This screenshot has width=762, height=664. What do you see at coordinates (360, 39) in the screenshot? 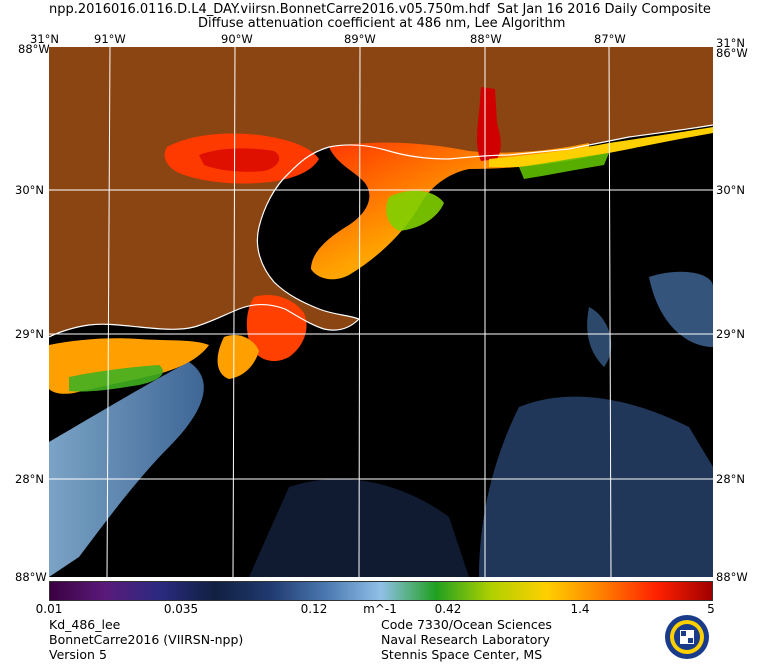
I see `lon-label-89w: 89°W` at bounding box center [360, 39].